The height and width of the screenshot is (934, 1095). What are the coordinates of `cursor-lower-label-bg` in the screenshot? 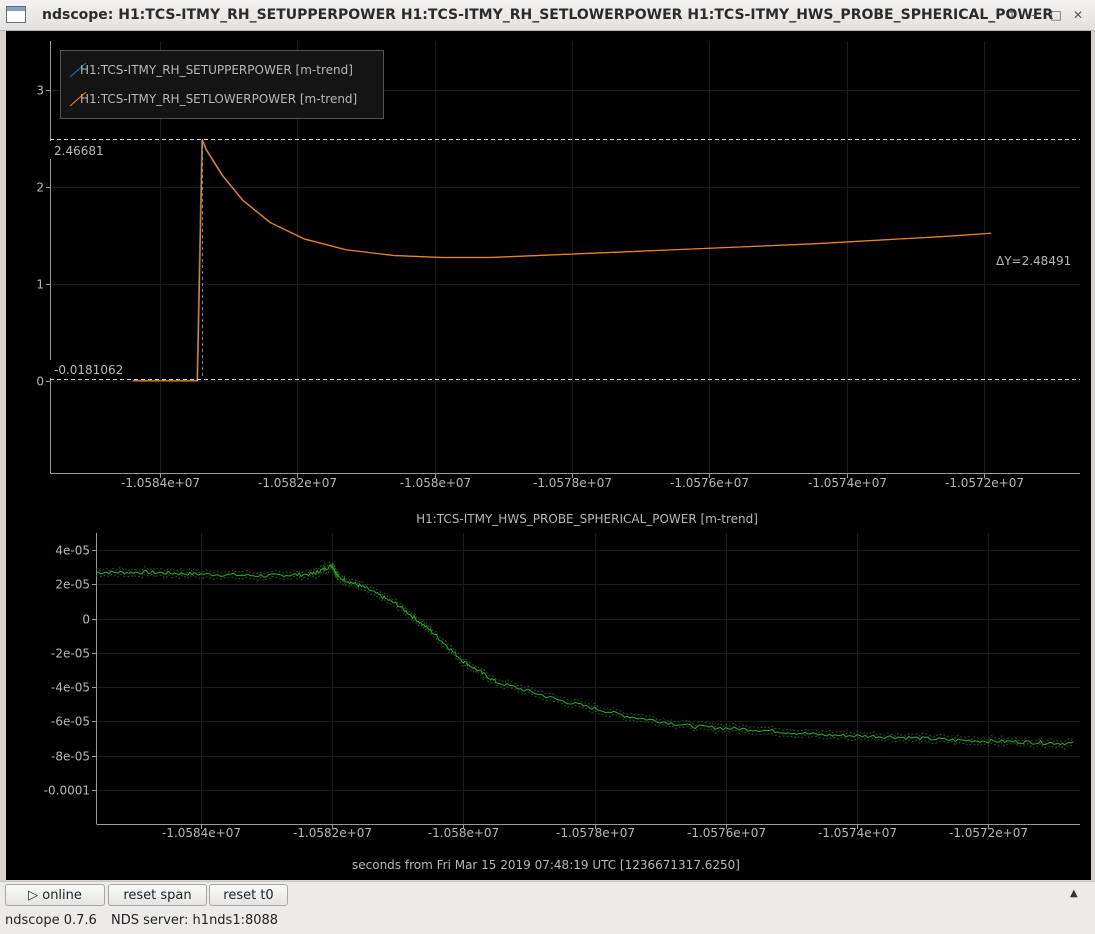 It's located at (90, 369).